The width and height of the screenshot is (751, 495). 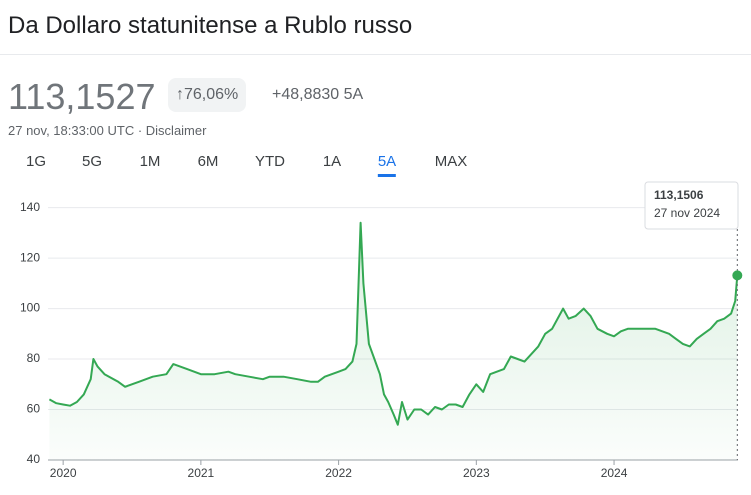 I want to click on x-tick-label: 2021, so click(x=201, y=473).